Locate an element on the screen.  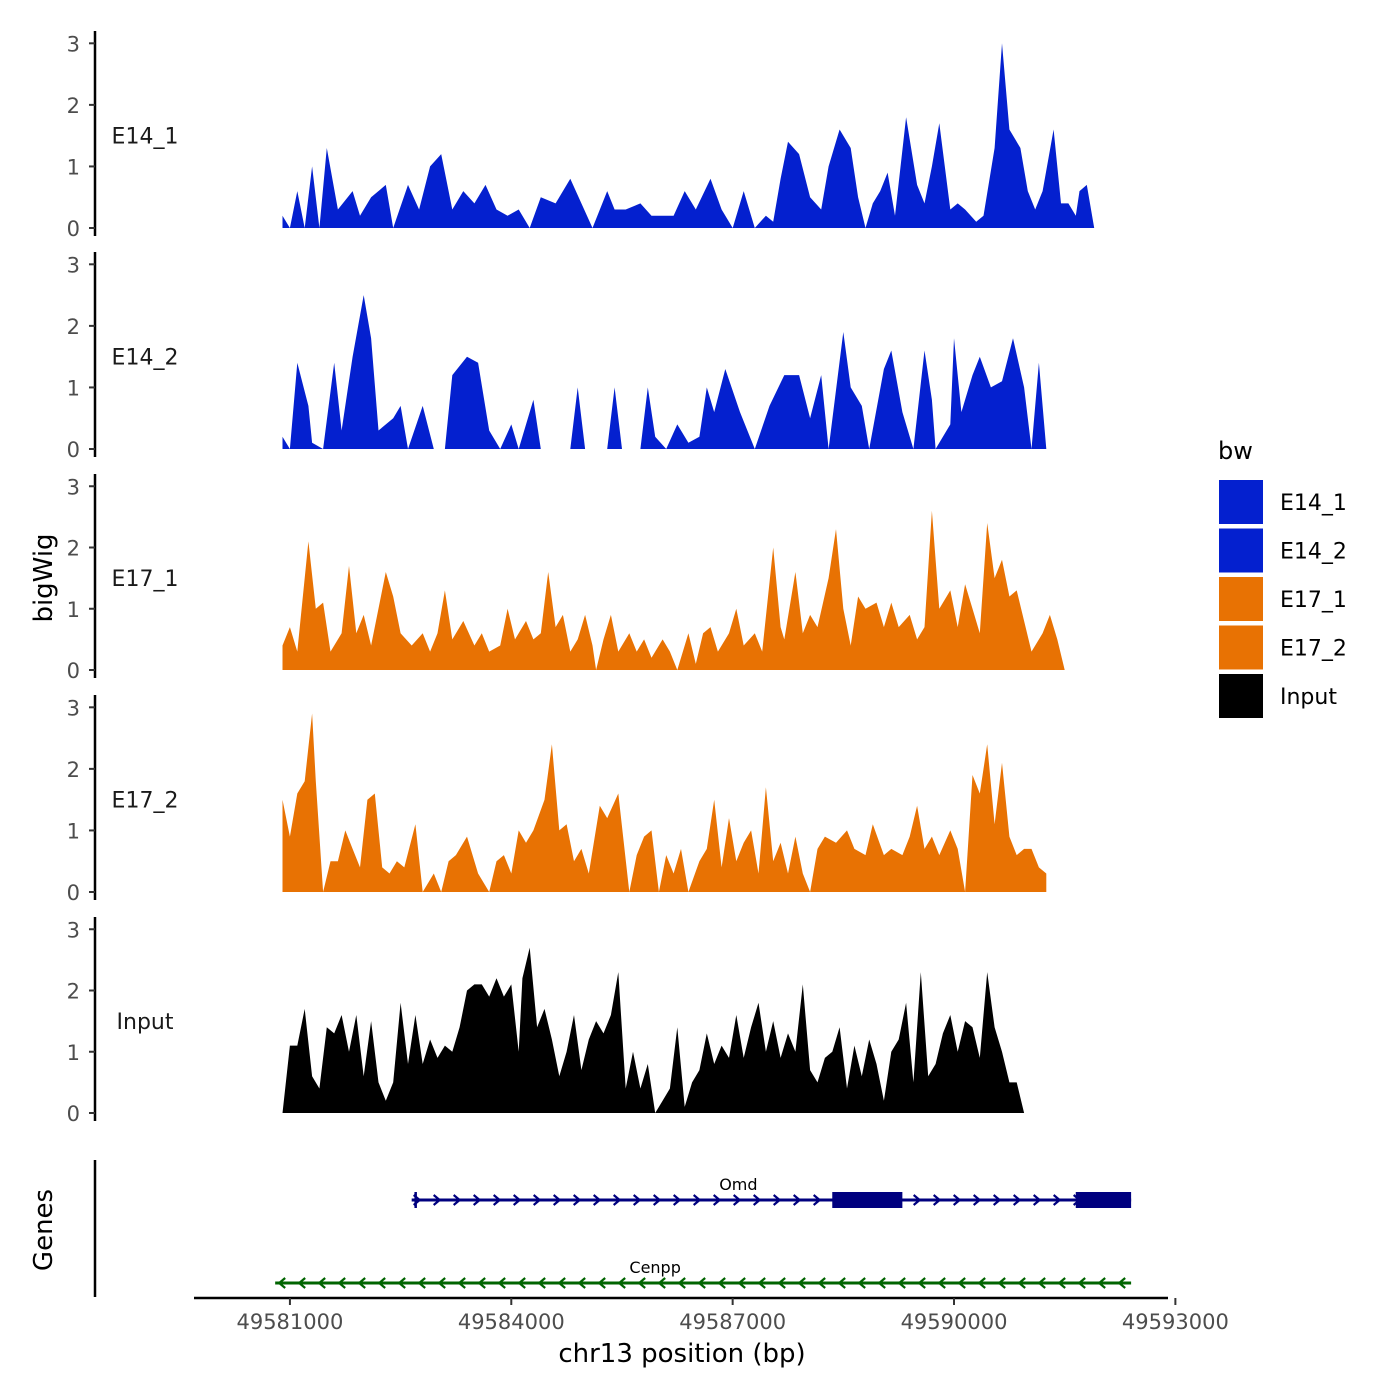
legend-label: E14_1 is located at coordinates (1313, 503).